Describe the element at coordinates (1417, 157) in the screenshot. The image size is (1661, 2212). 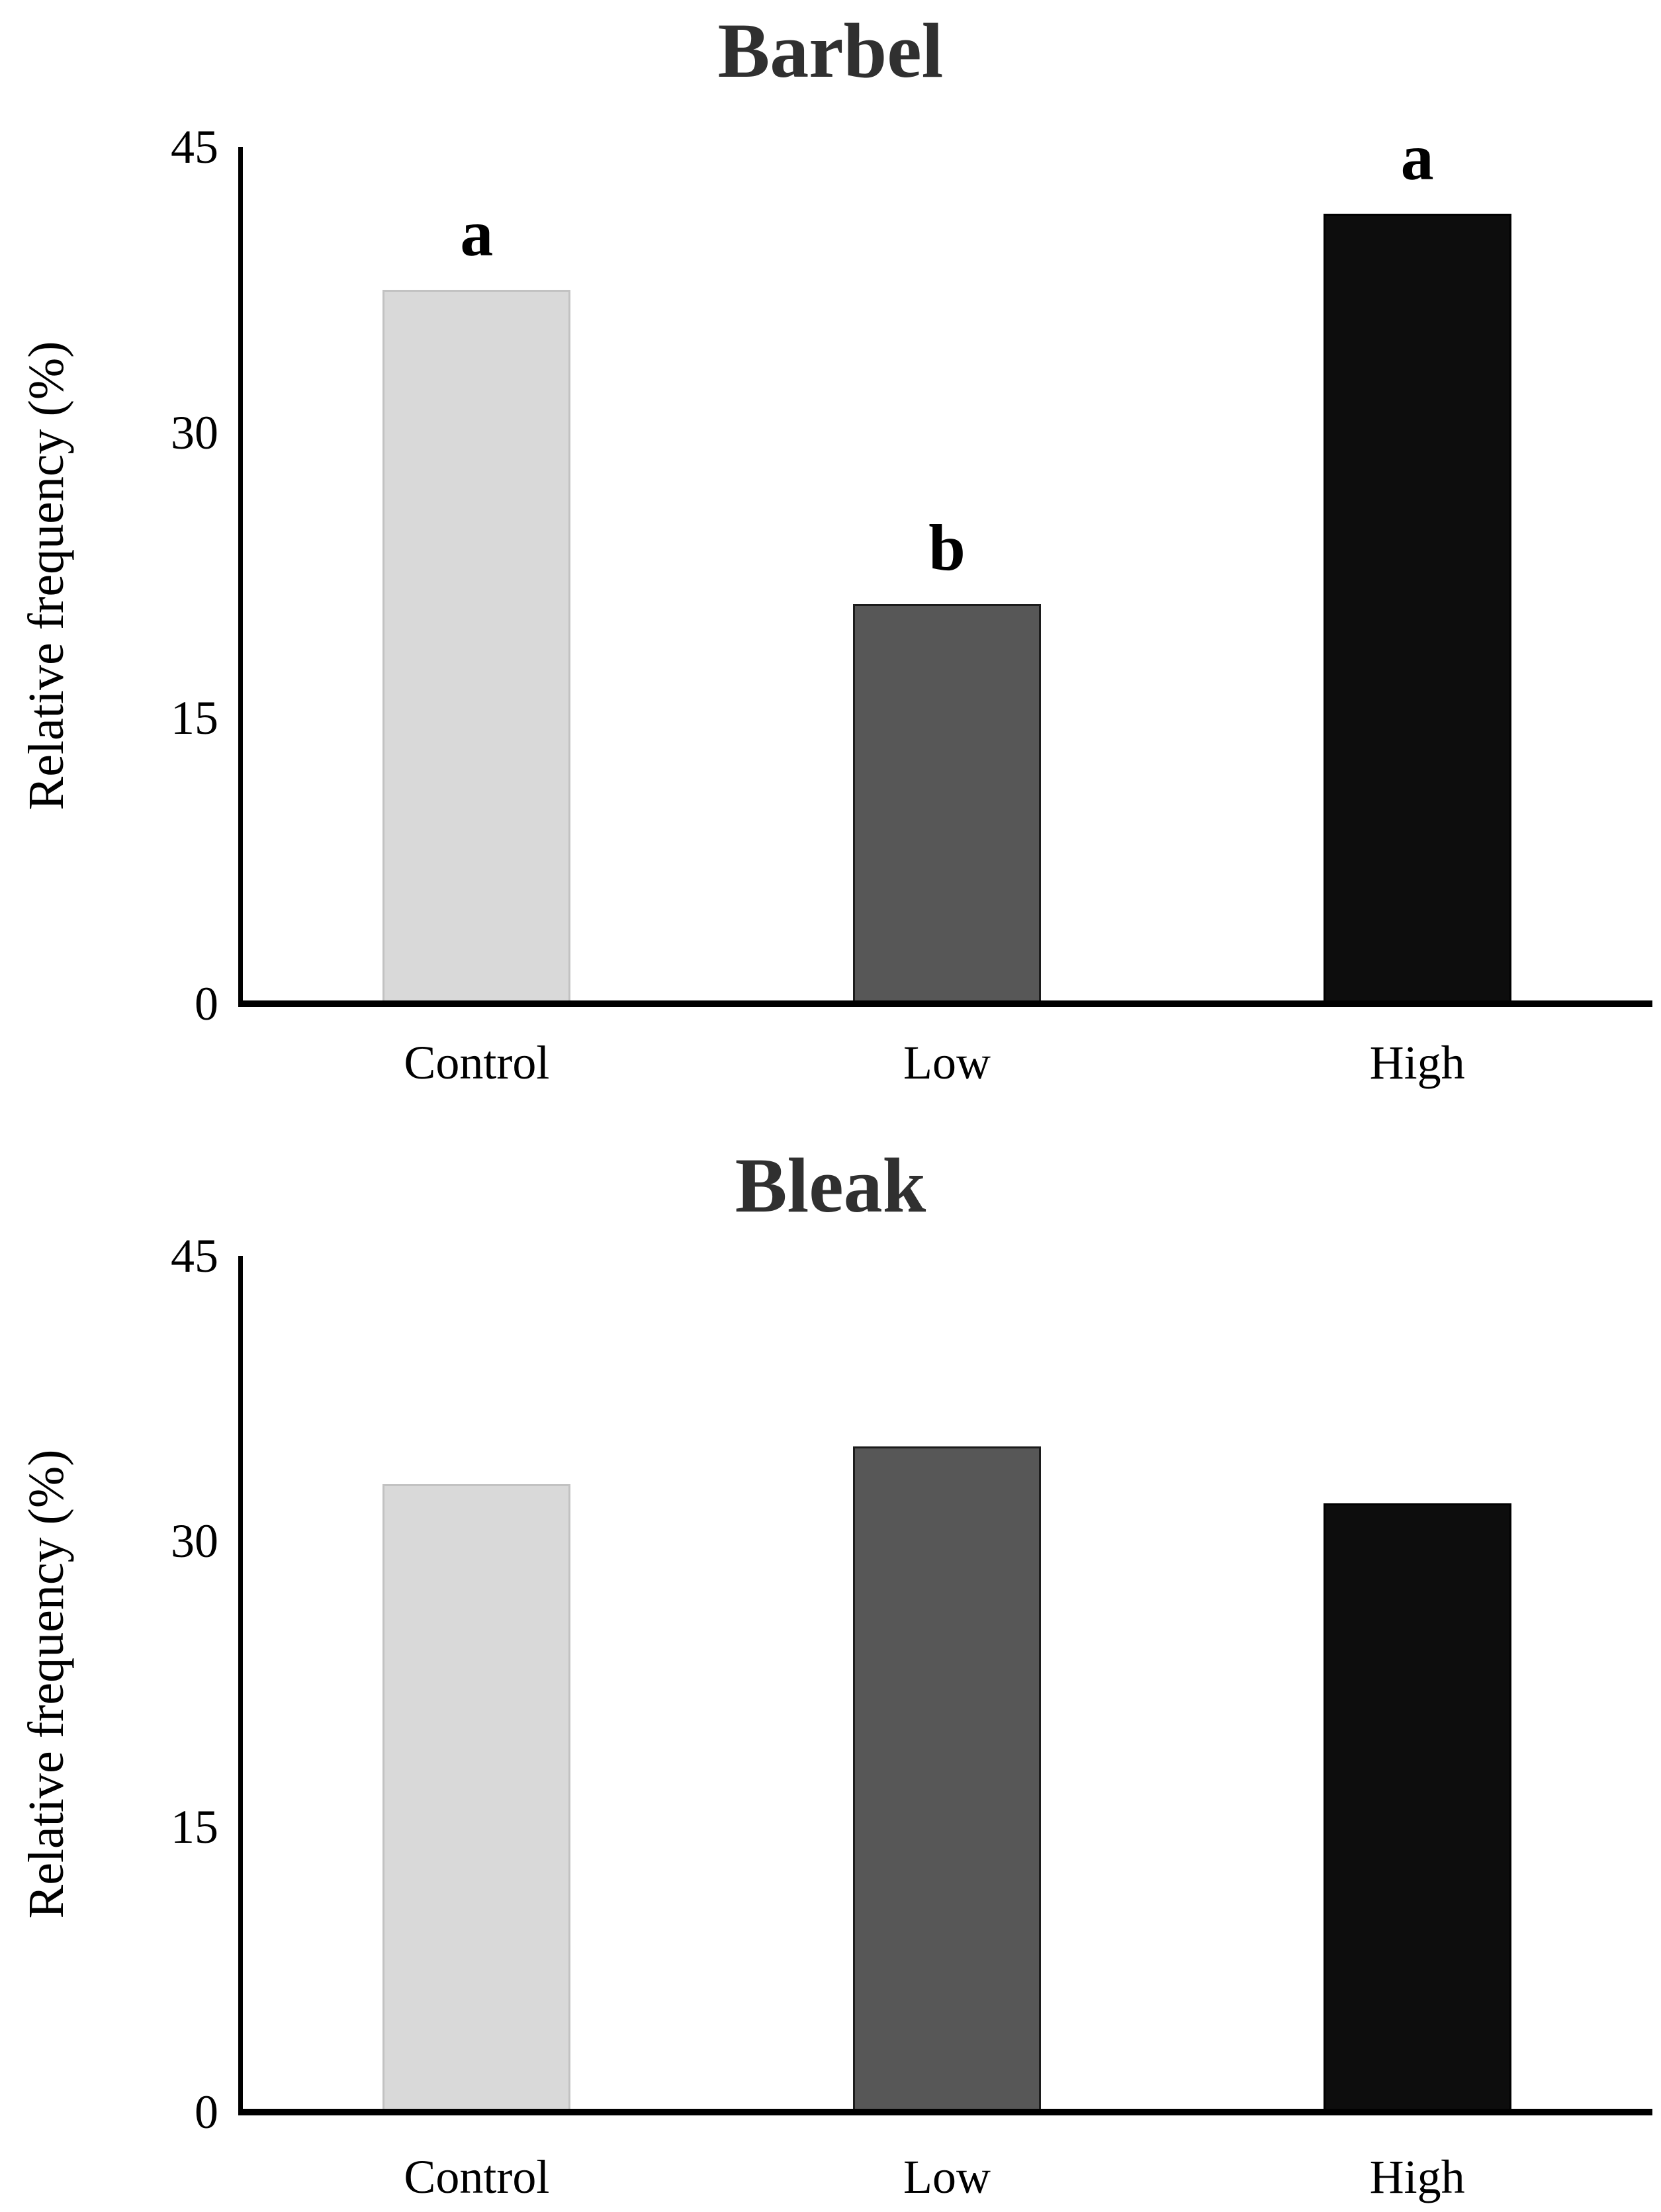
I see `significance-letter-high: a` at that location.